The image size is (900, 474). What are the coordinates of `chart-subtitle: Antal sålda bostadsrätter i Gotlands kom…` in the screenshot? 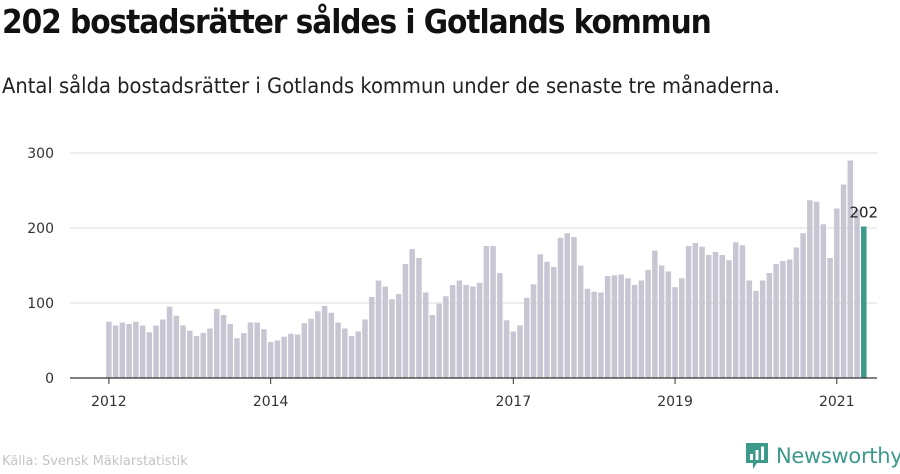 It's located at (391, 86).